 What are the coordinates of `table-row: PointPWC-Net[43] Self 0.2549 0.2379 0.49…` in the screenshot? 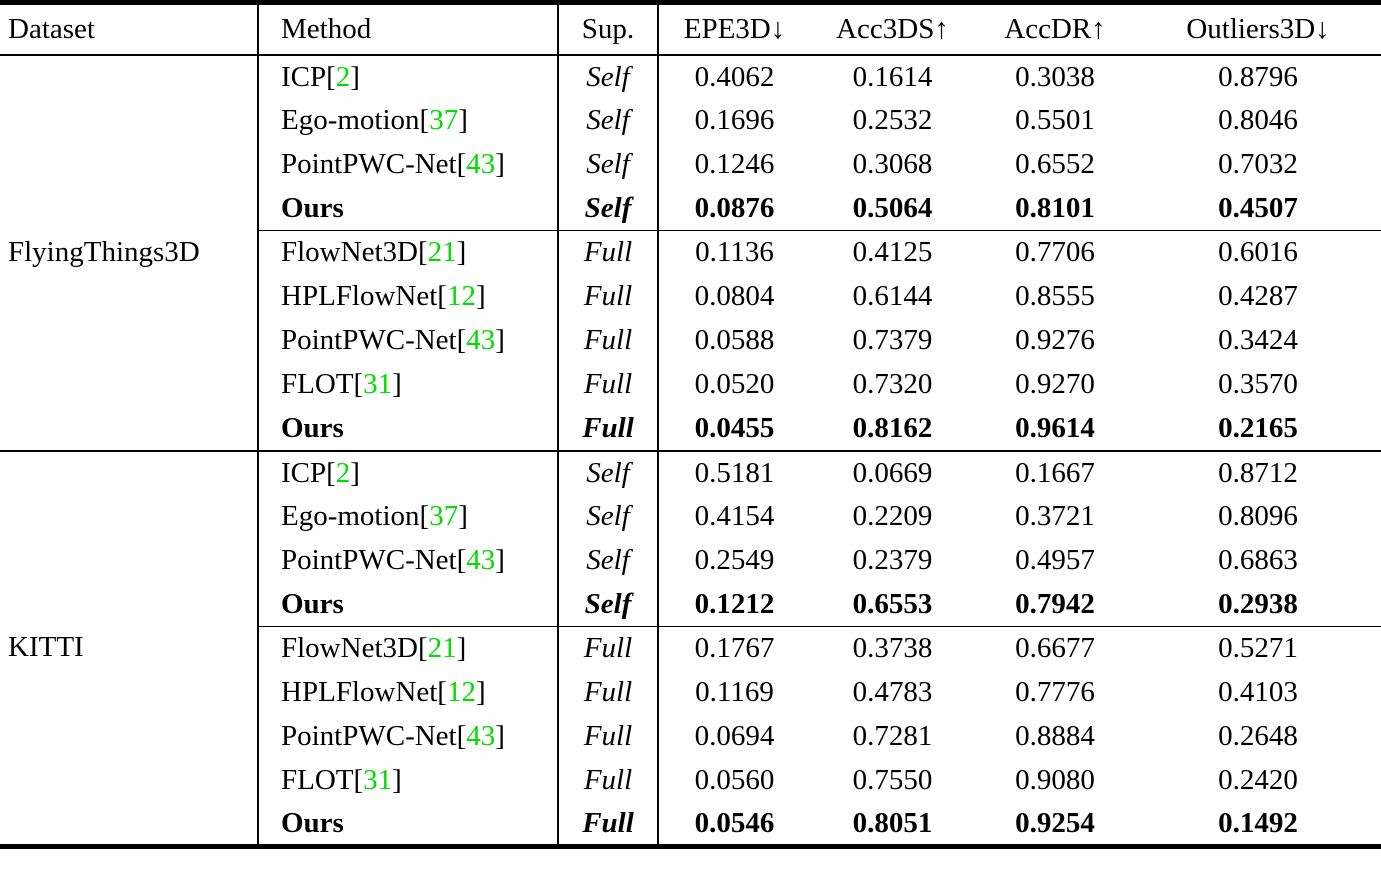 It's located at (690, 560).